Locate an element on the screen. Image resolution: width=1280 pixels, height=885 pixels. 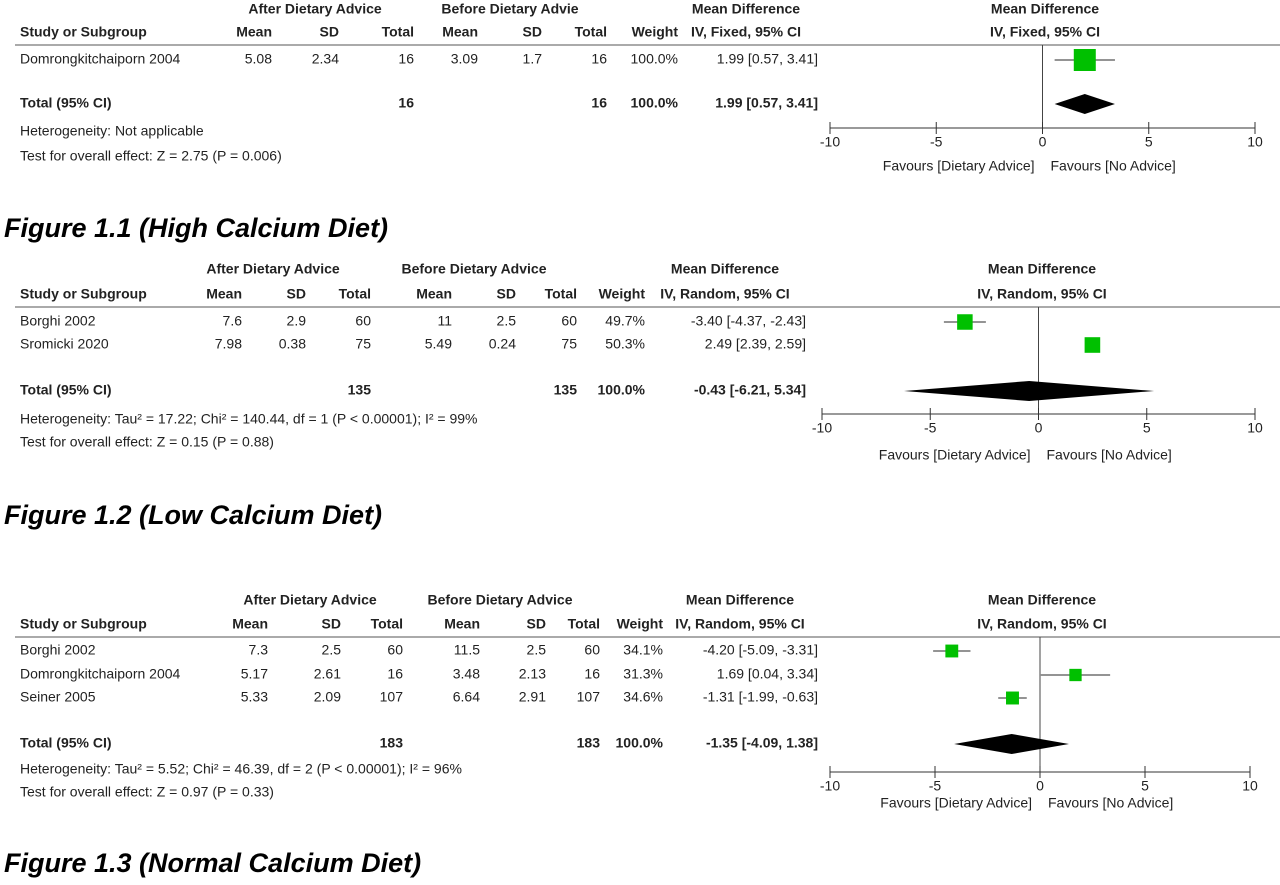
study-name: Domrongkitchaiporn 2004 is located at coordinates (100, 59).